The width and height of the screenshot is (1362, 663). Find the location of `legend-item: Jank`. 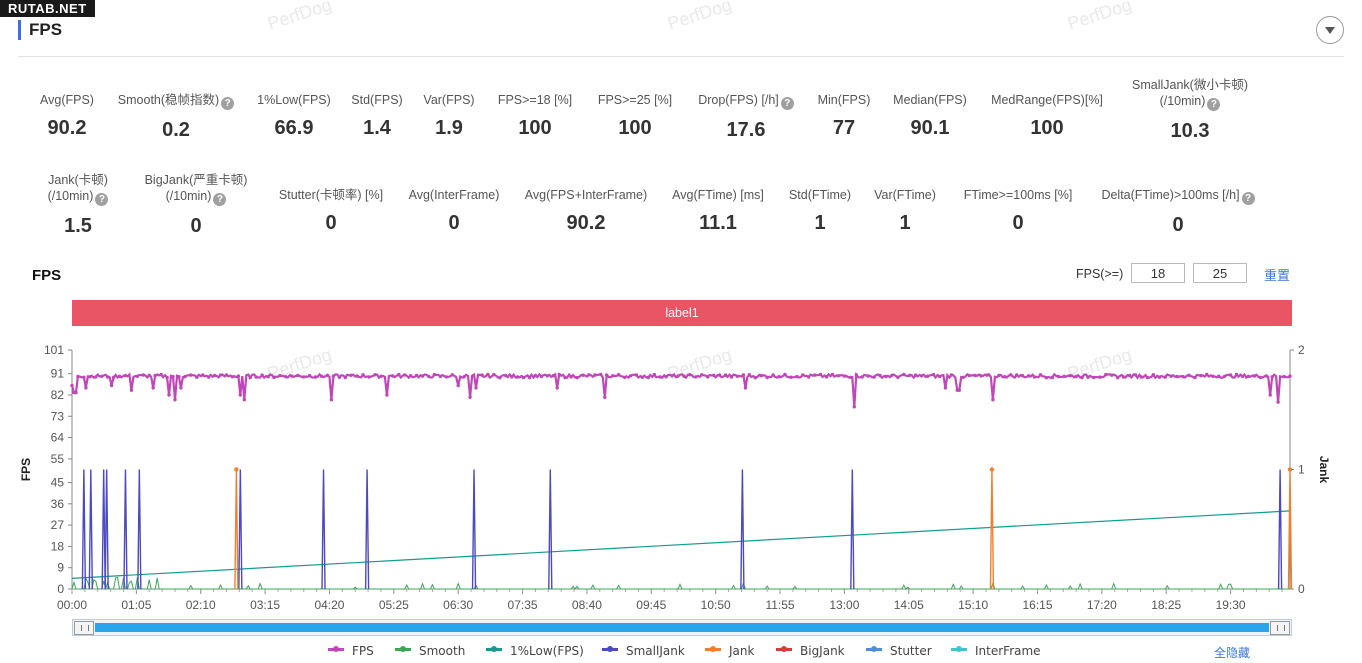

legend-item: Jank is located at coordinates (729, 651).